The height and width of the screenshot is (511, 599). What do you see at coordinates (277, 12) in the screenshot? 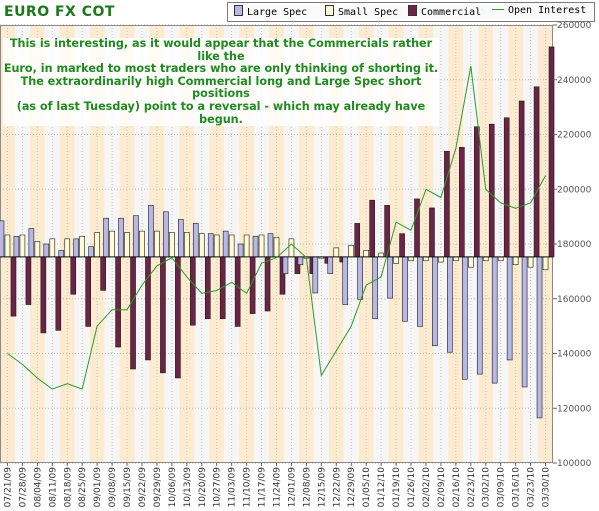
I see `legend-label-large-spec: Large Spec` at bounding box center [277, 12].